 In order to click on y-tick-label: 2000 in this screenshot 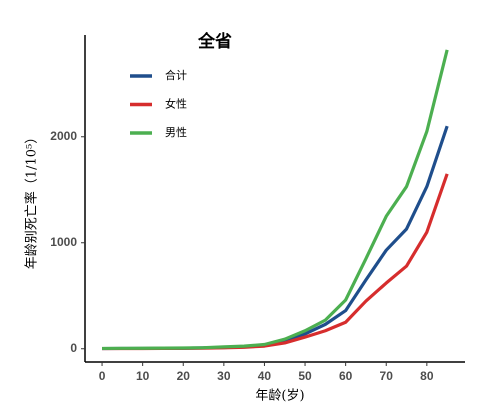, I will do `click(63, 136)`.